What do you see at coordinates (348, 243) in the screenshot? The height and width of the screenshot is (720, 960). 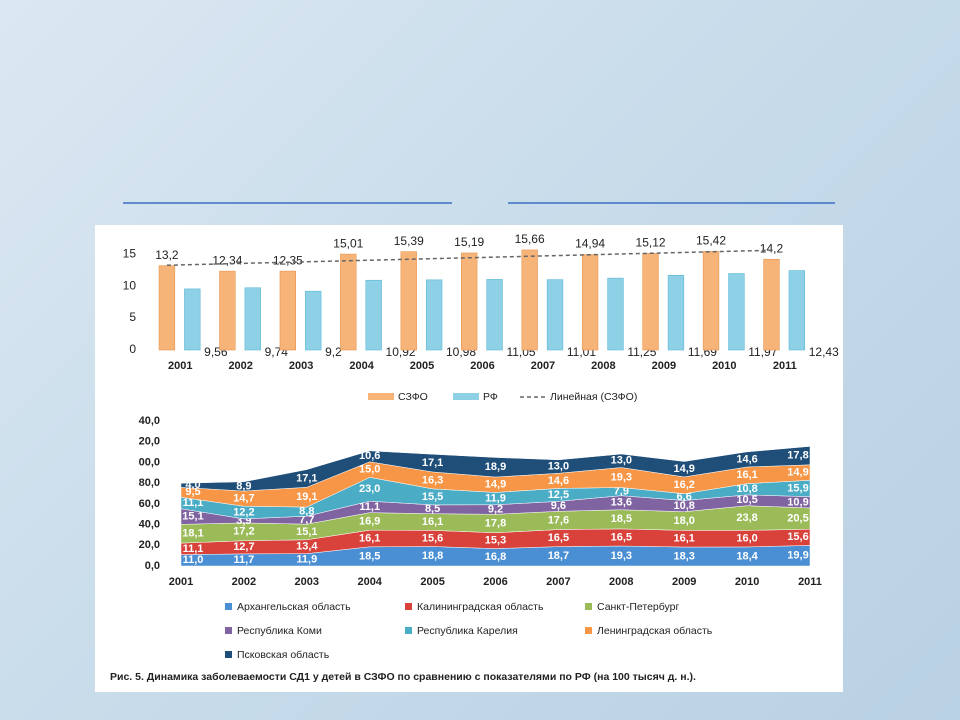 I see `data-label: 15,01` at bounding box center [348, 243].